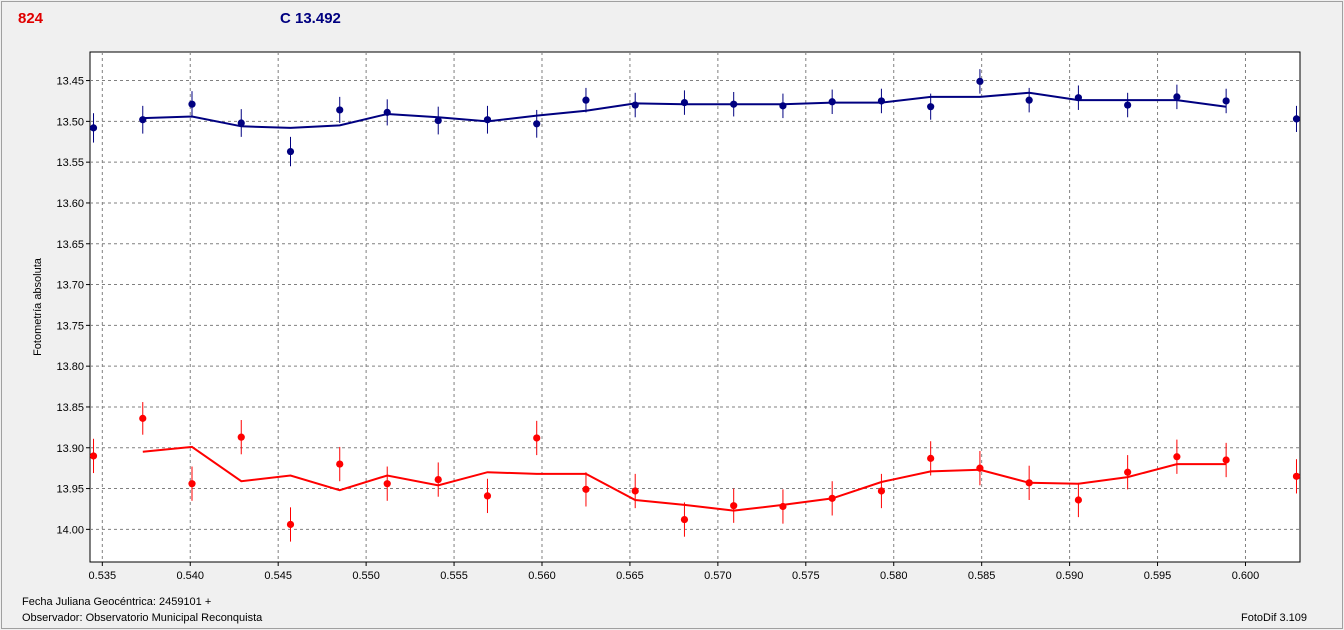 This screenshot has width=1344, height=630. I want to click on comparison-label: C 13.492, so click(310, 18).